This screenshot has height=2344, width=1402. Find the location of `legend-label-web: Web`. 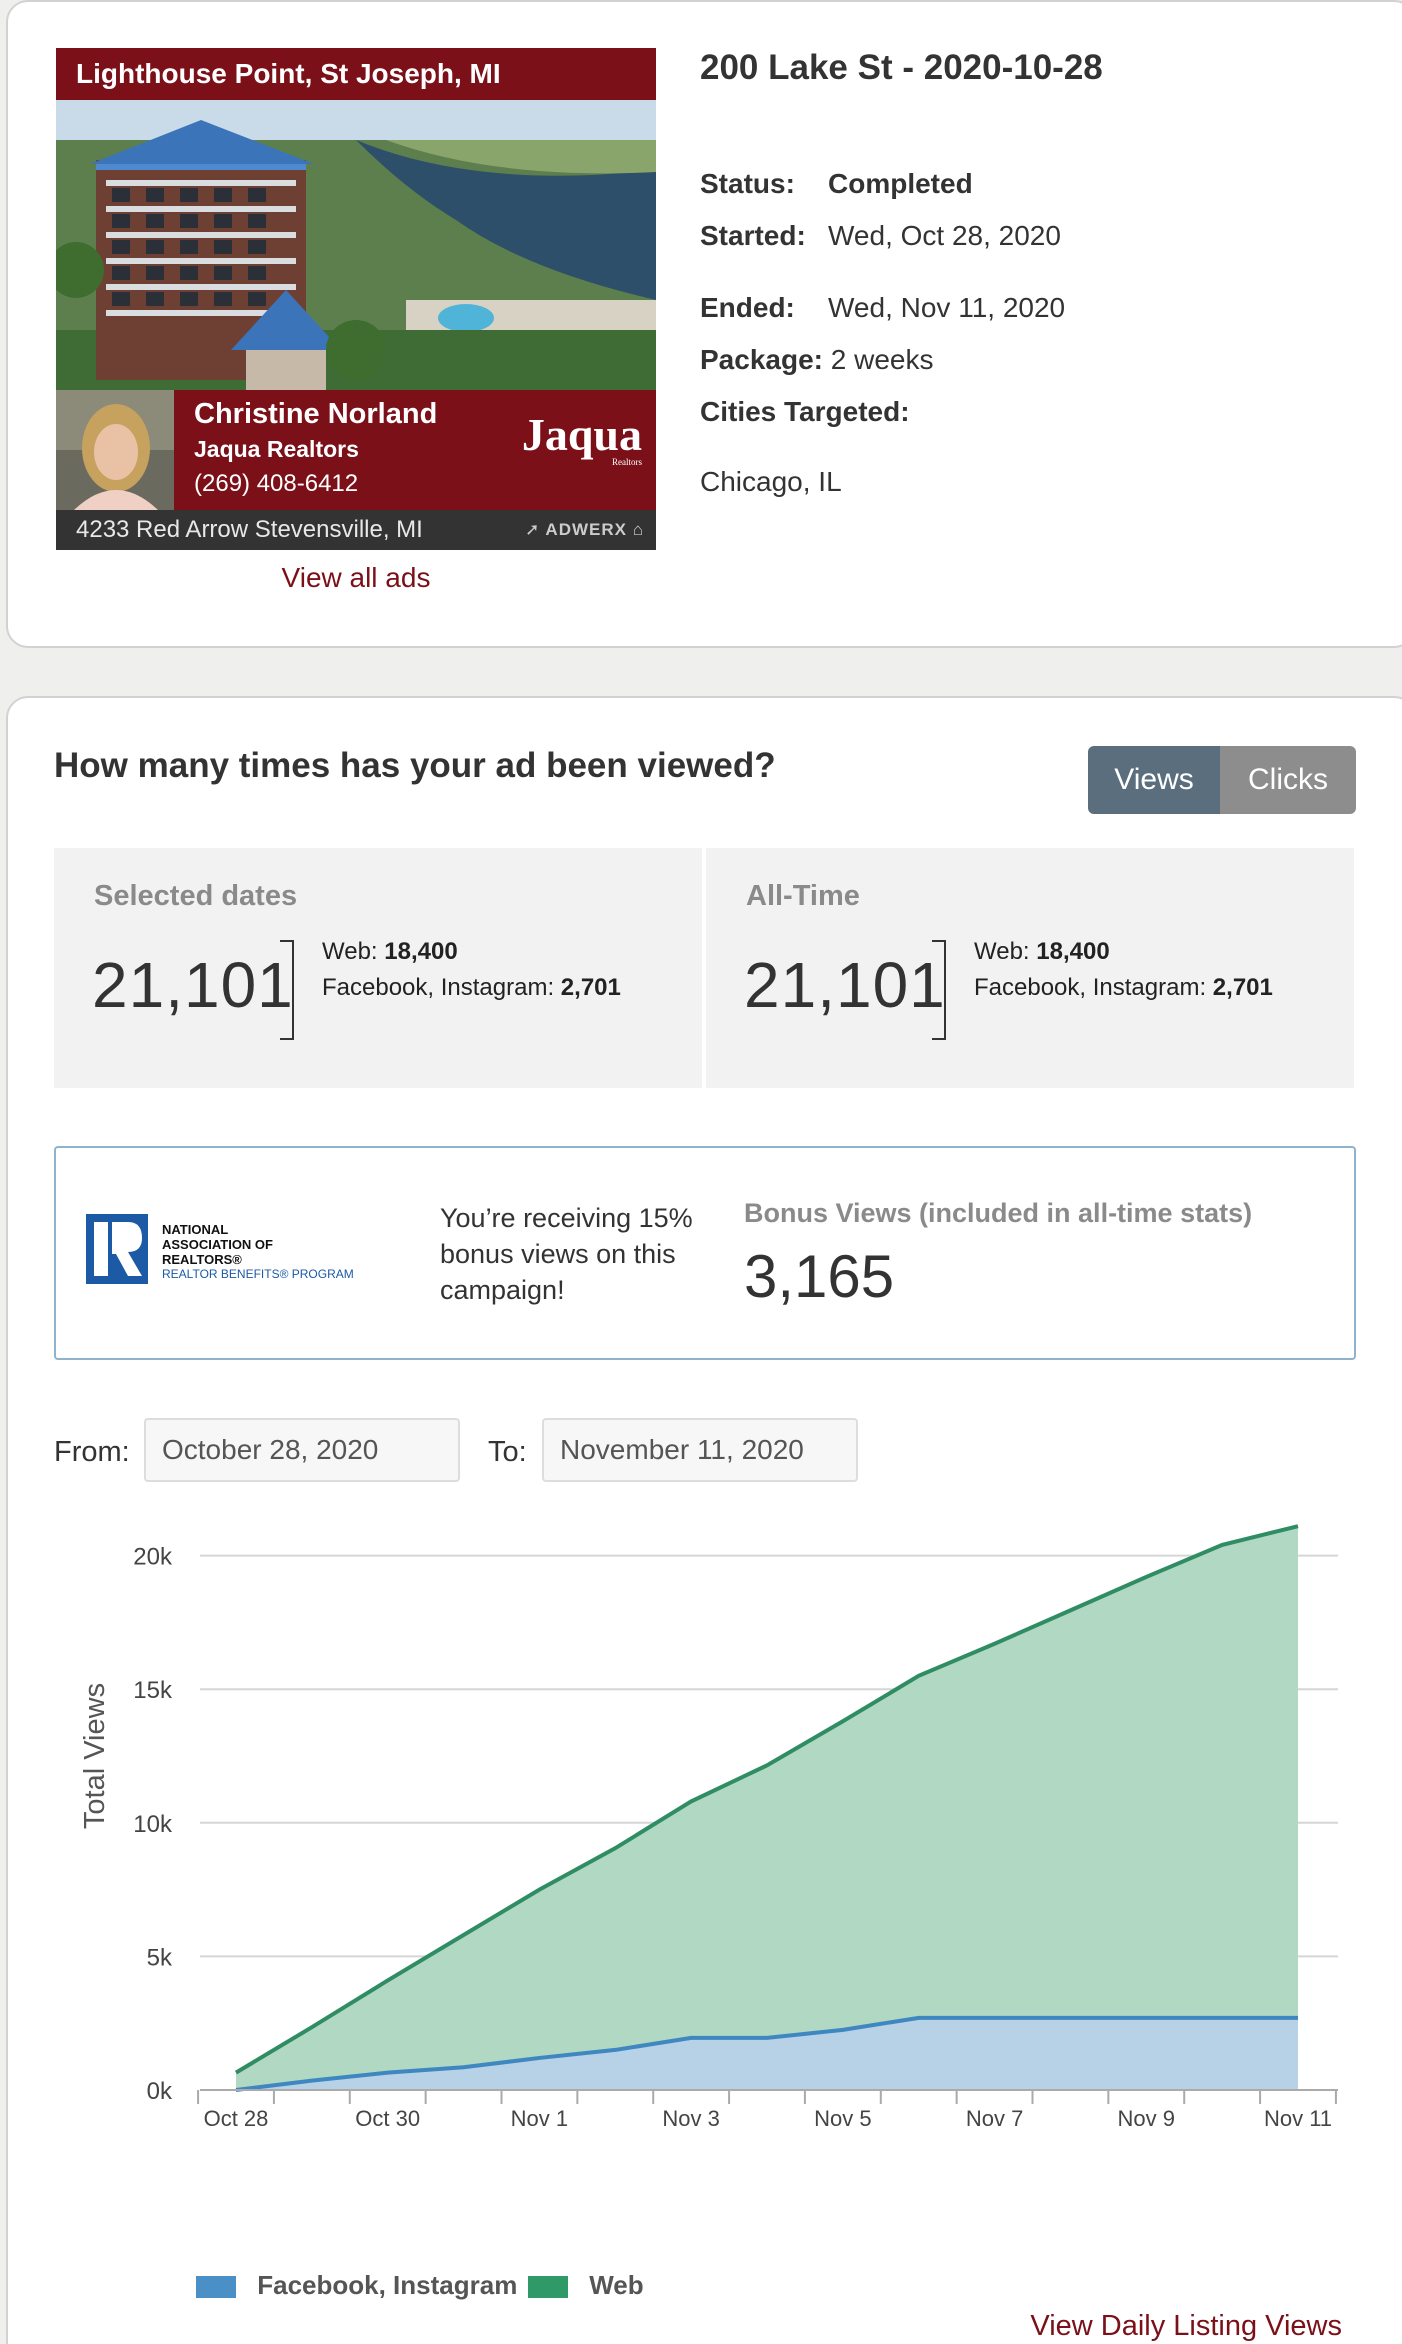

legend-label-web: Web is located at coordinates (616, 2285).